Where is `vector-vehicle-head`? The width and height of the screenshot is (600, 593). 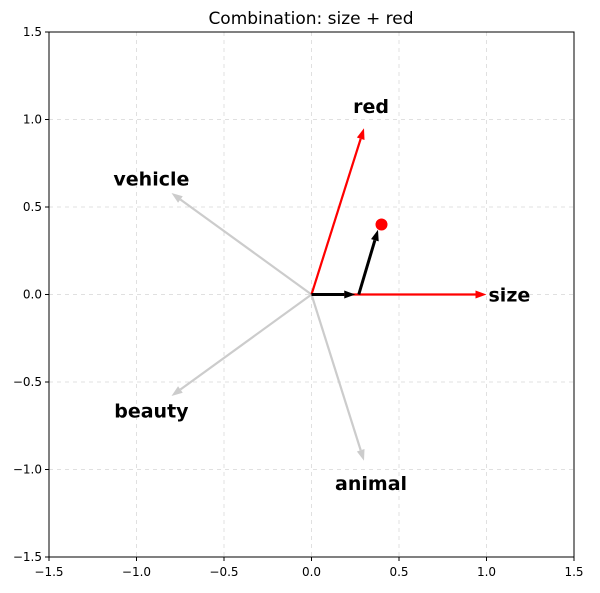
vector-vehicle-head is located at coordinates (177, 198).